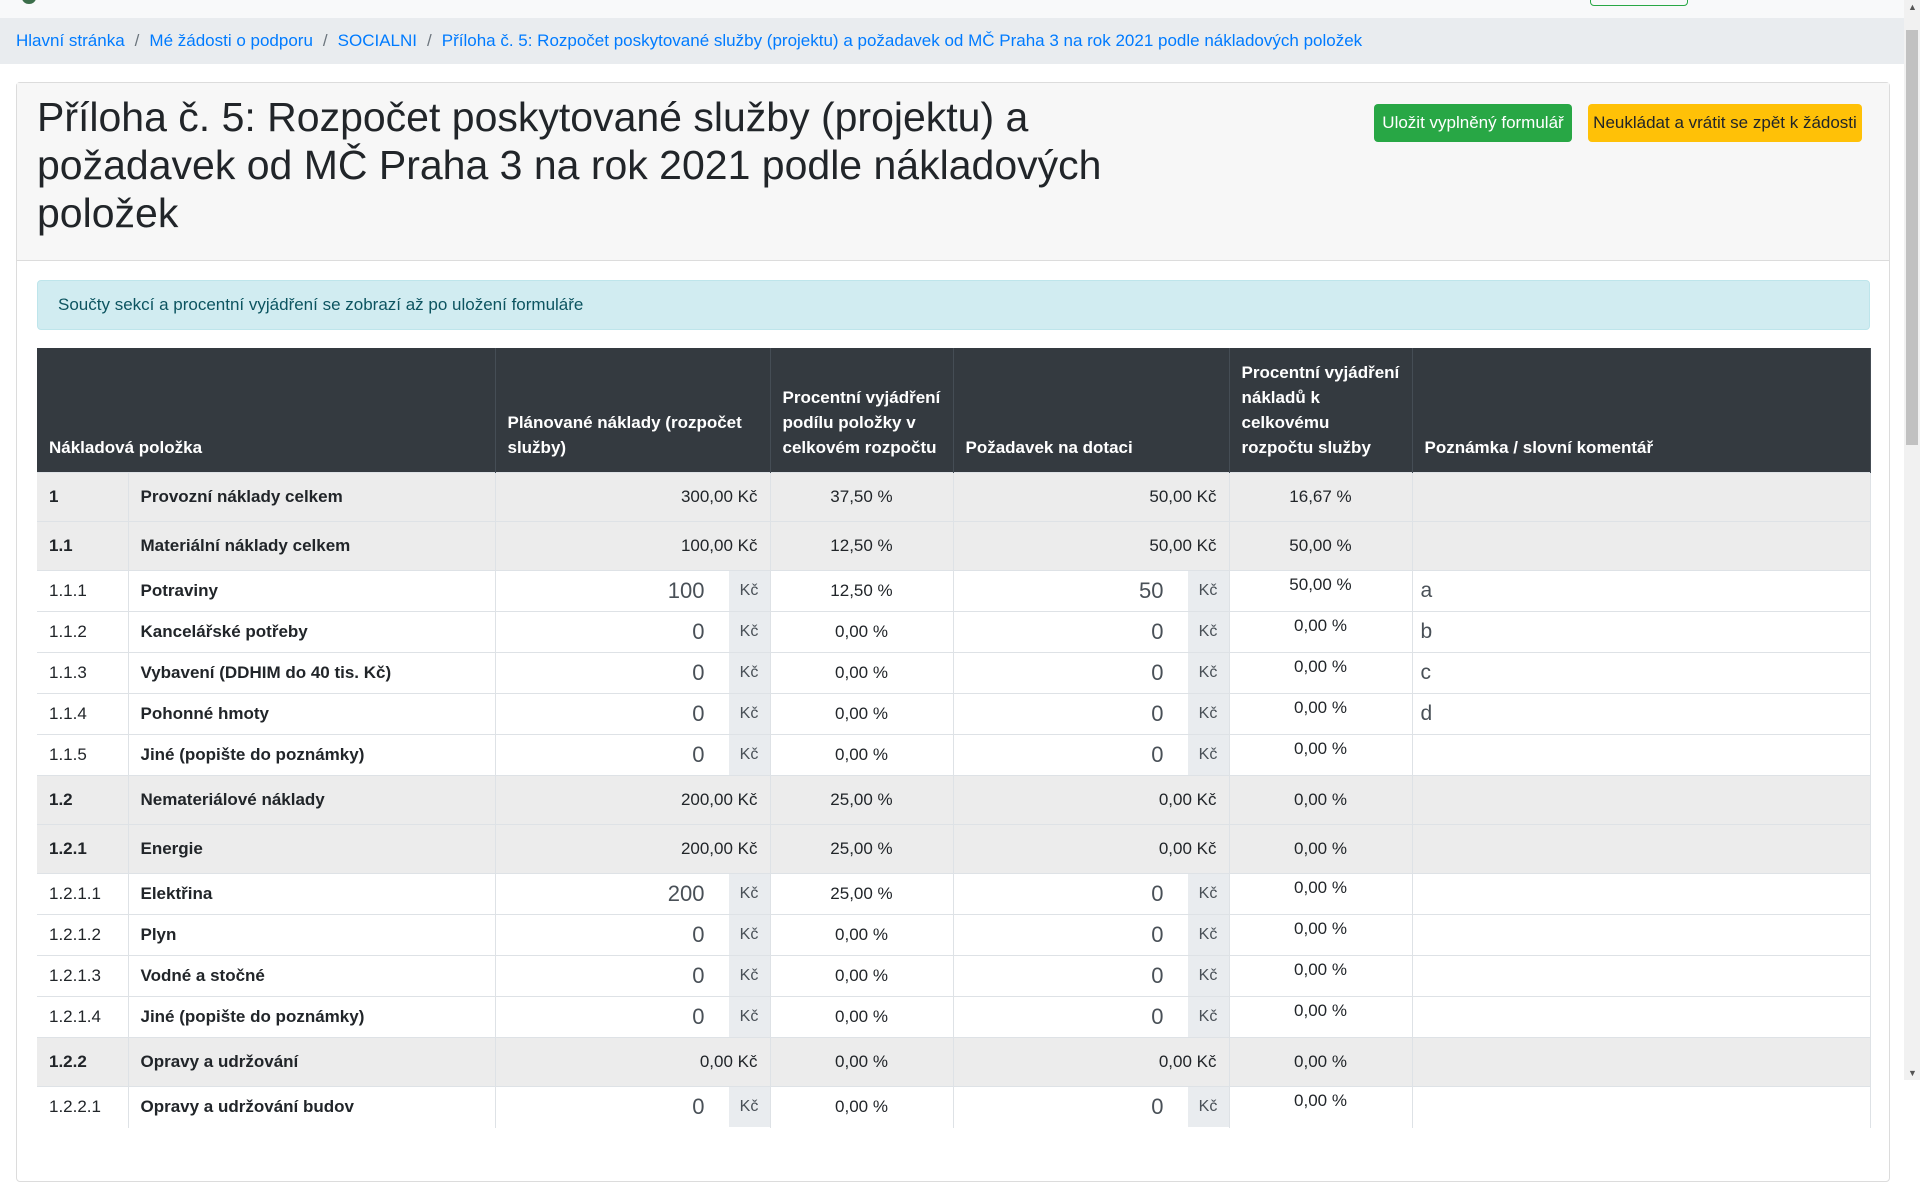 The width and height of the screenshot is (1920, 1182). What do you see at coordinates (1091, 497) in the screenshot?
I see `grant-total: 50,00 Kč` at bounding box center [1091, 497].